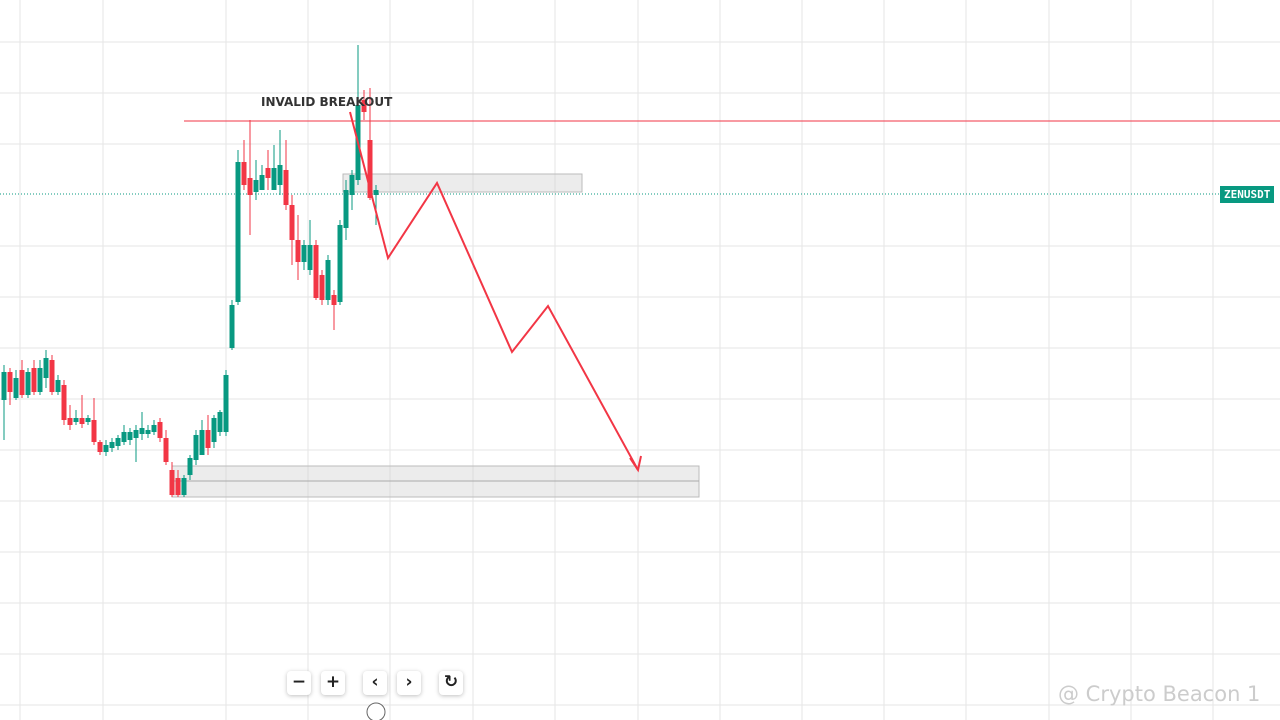  I want to click on resistance-zone, so click(462, 183).